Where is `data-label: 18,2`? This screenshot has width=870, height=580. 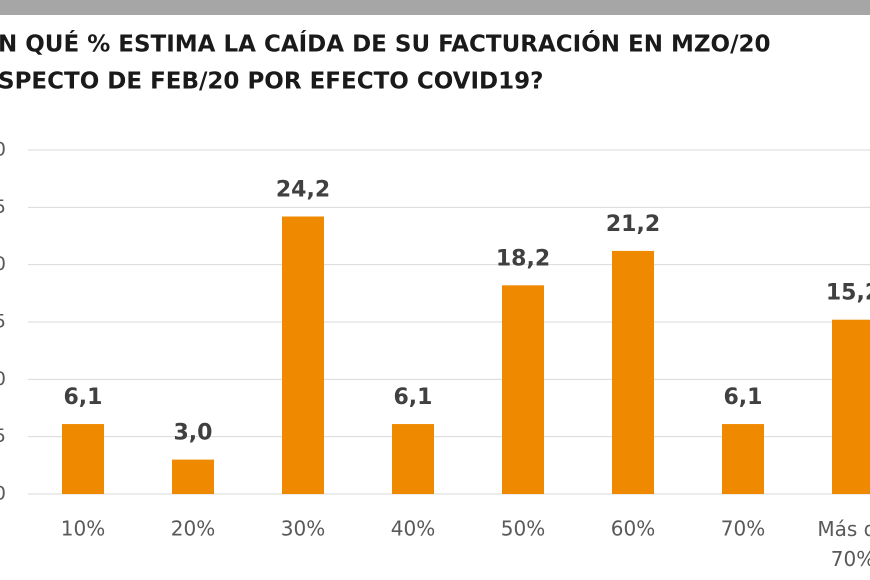
data-label: 18,2 is located at coordinates (523, 258).